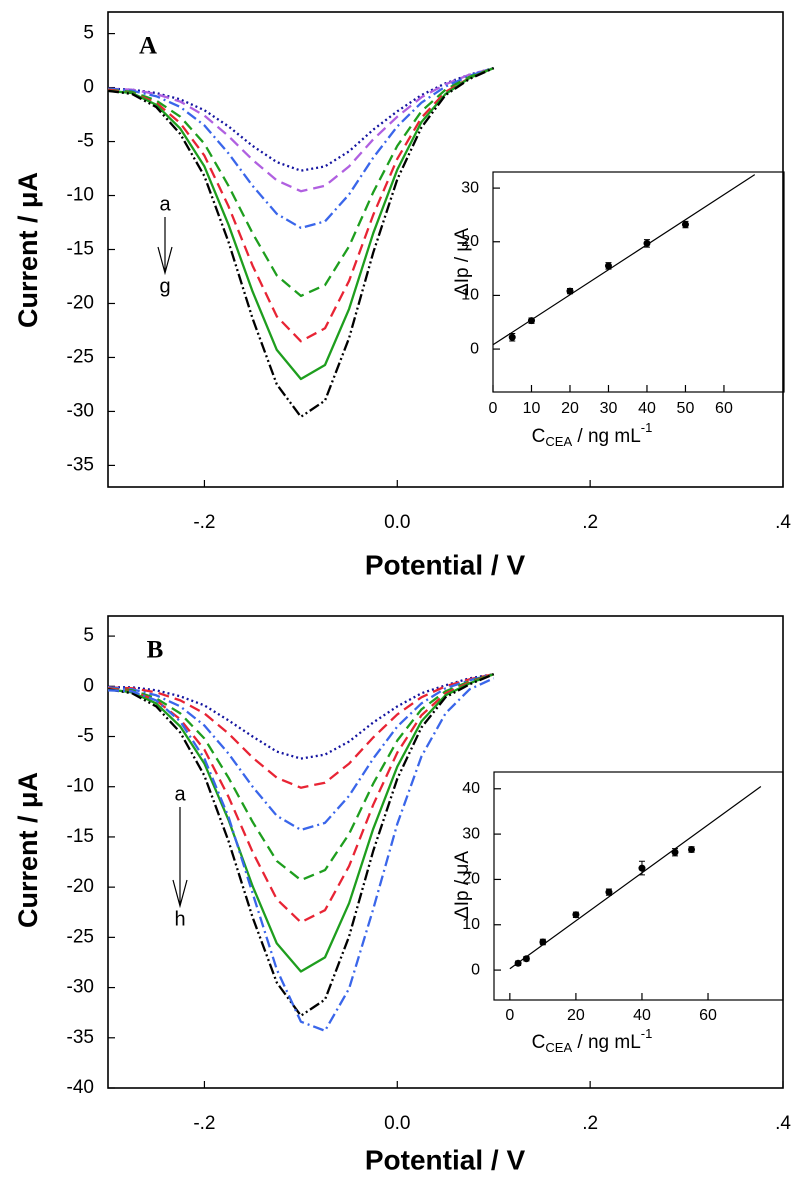 Image resolution: width=795 pixels, height=1180 pixels. I want to click on annotation-end: g, so click(164, 286).